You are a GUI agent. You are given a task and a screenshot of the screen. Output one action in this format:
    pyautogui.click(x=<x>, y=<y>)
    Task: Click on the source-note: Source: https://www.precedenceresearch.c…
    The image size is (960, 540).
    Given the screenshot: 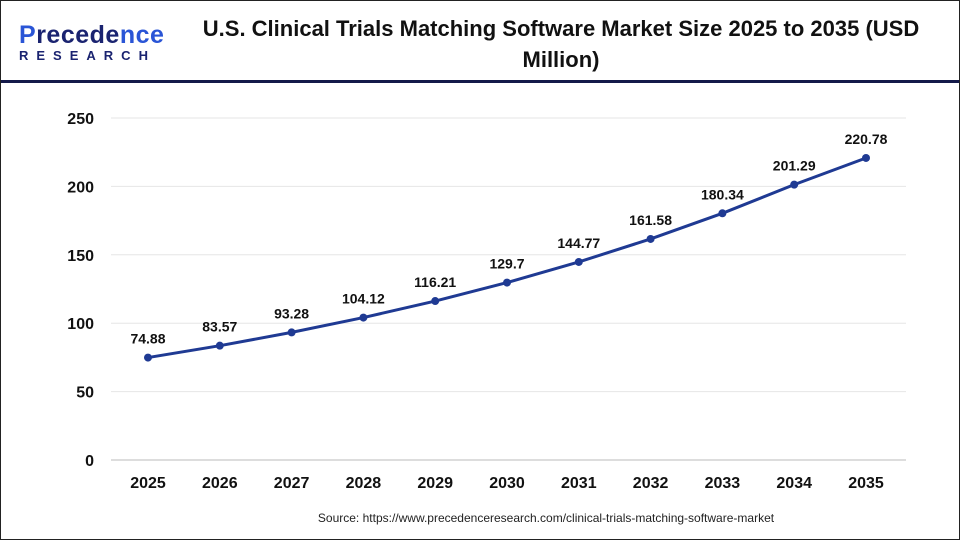 What is the action you would take?
    pyautogui.click(x=546, y=518)
    